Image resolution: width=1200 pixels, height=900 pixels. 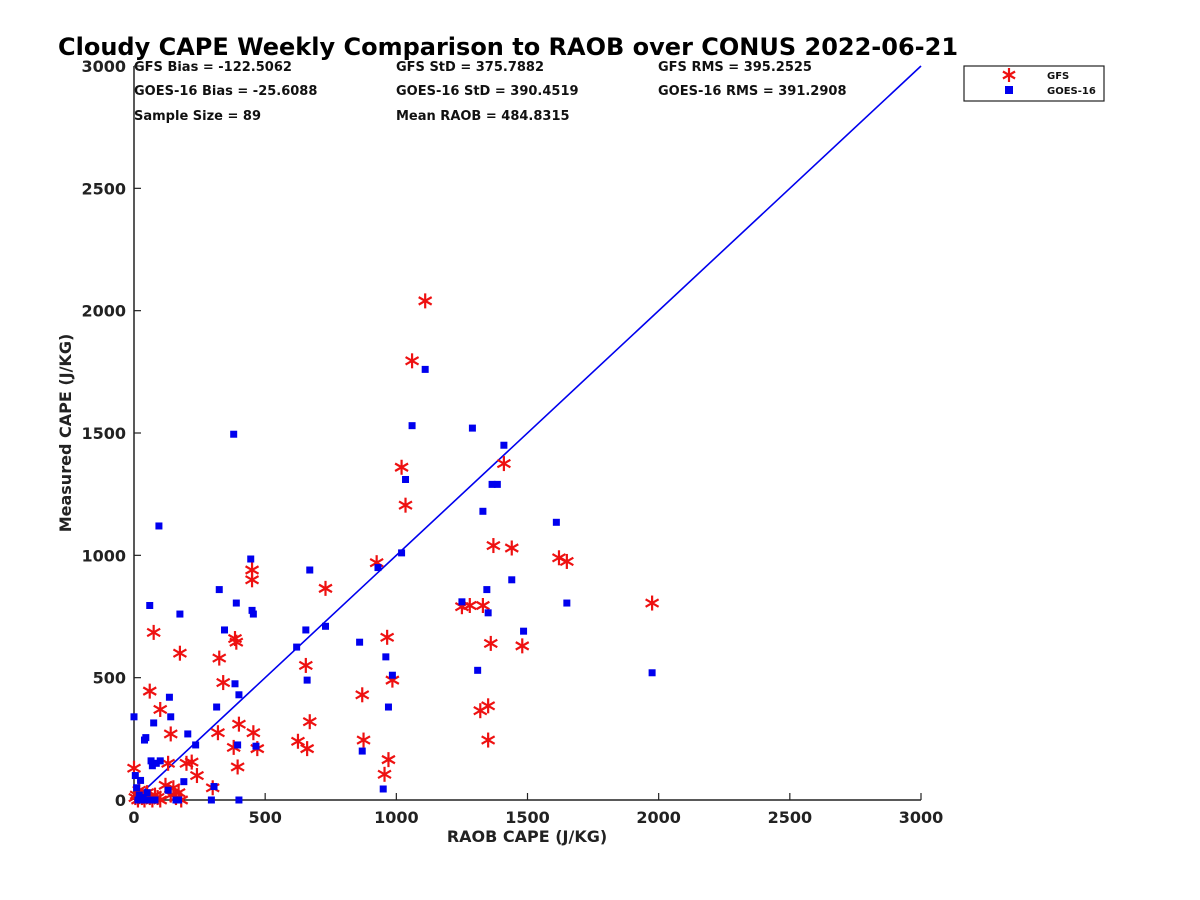 What do you see at coordinates (396, 817) in the screenshot?
I see `x-tick-label: 1000` at bounding box center [396, 817].